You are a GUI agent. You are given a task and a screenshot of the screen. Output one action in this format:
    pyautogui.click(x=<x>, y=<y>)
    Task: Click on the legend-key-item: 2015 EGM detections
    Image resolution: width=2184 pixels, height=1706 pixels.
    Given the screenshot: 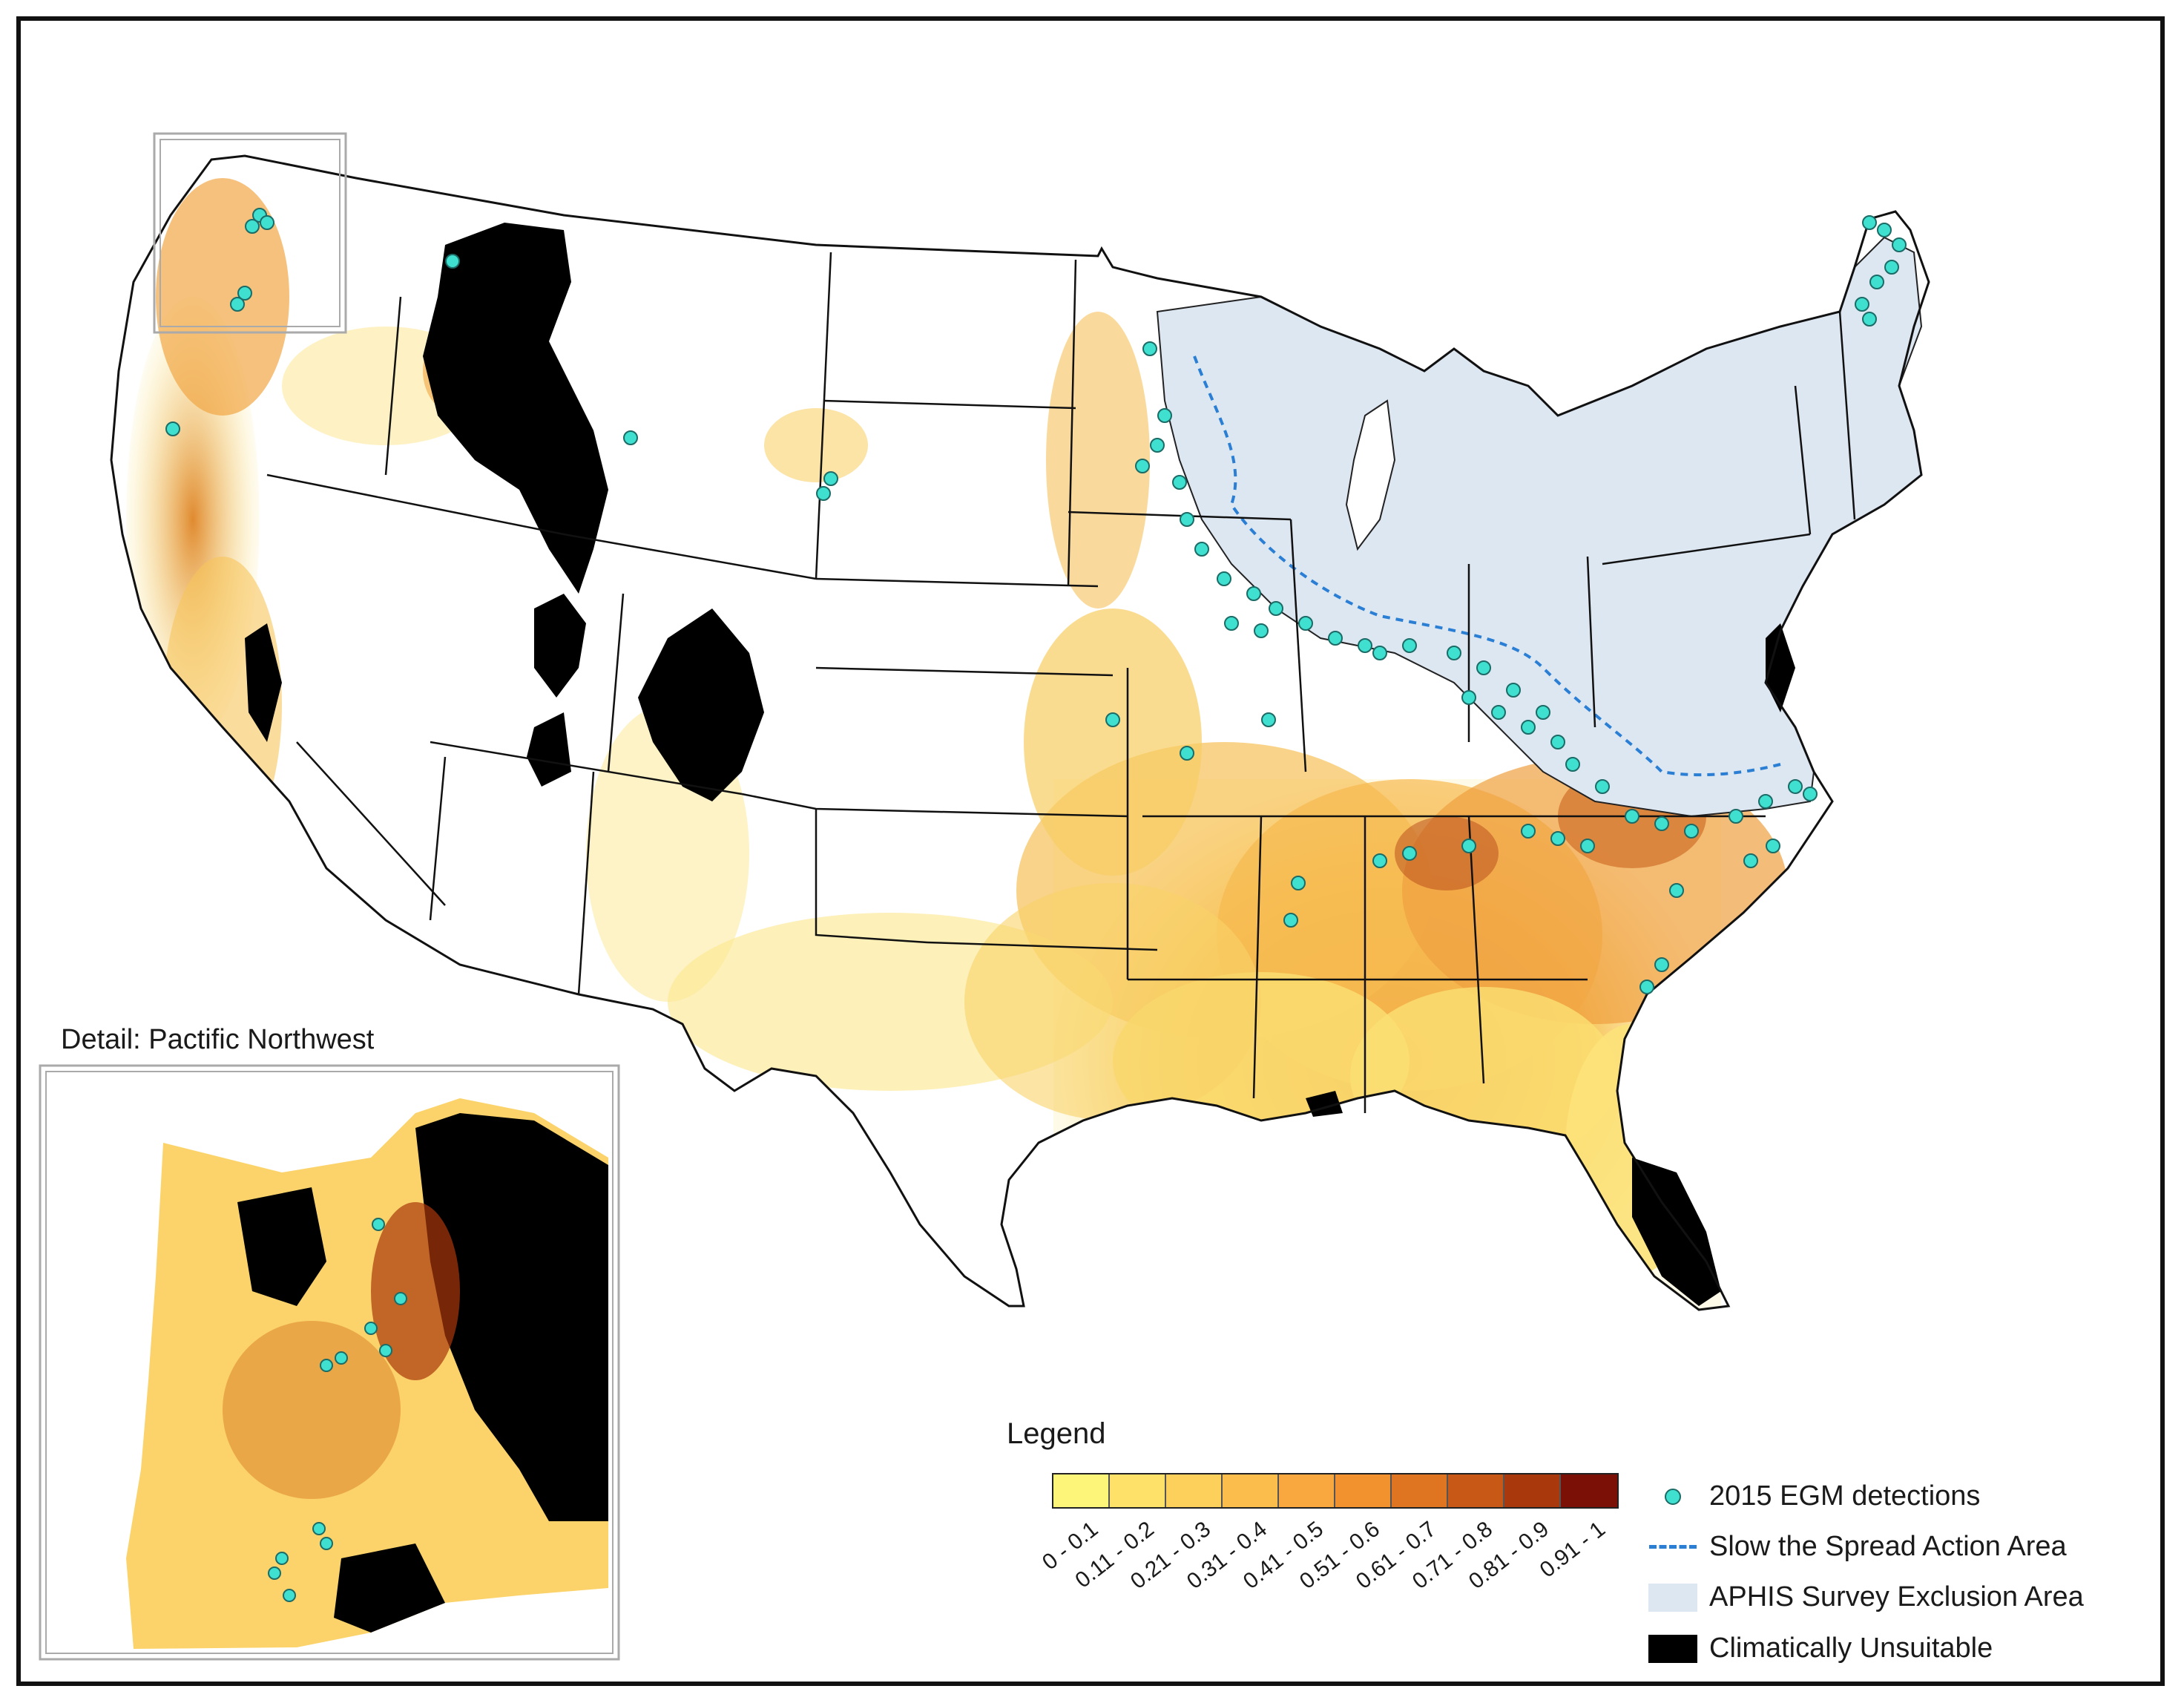 What is the action you would take?
    pyautogui.click(x=1814, y=1496)
    